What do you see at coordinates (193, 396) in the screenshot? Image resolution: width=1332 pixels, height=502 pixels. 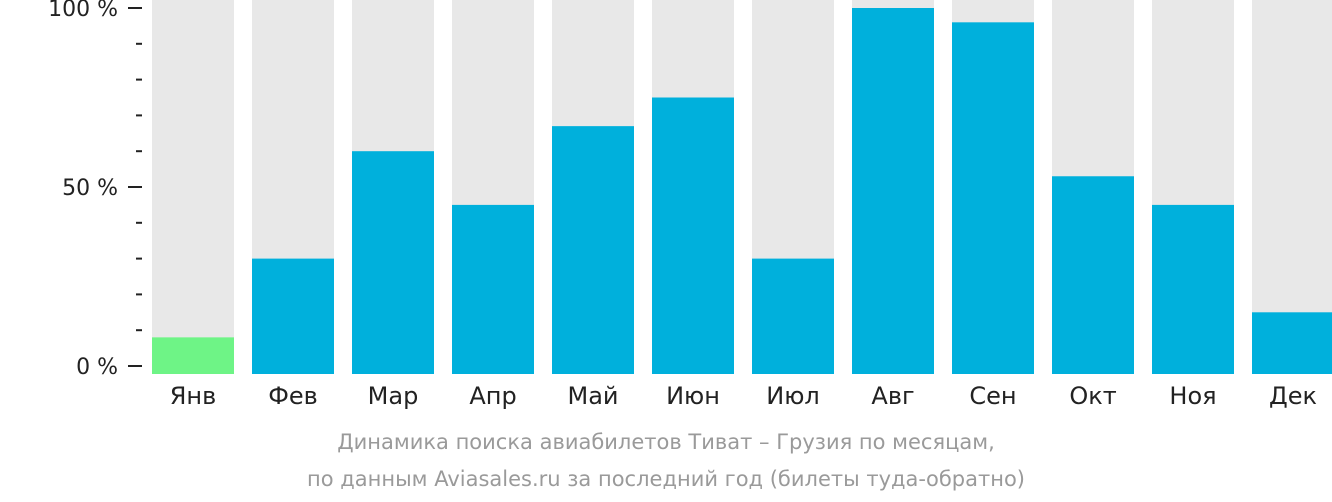 I see `x-tick-label: Янв` at bounding box center [193, 396].